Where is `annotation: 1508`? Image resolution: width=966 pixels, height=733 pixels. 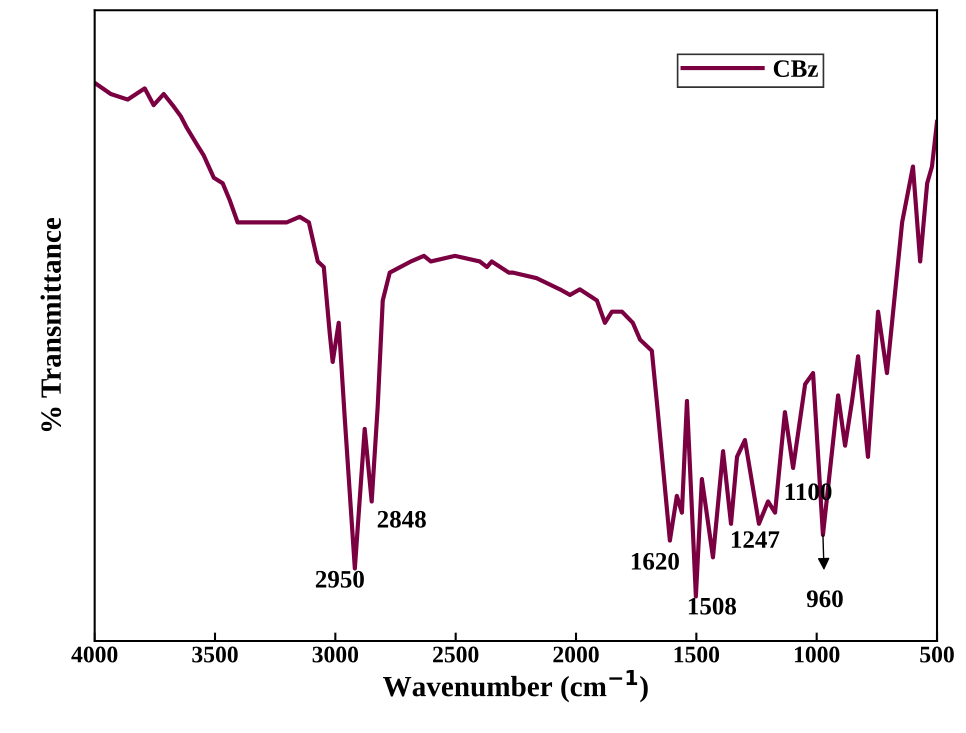 annotation: 1508 is located at coordinates (712, 606).